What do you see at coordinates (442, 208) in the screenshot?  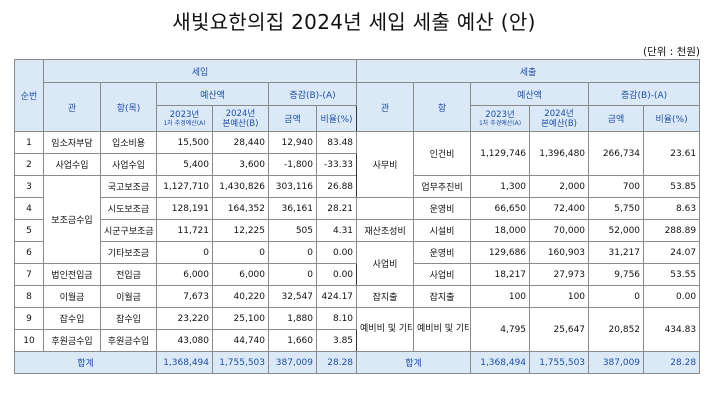 I see `exp-hang-cell: 운영비` at bounding box center [442, 208].